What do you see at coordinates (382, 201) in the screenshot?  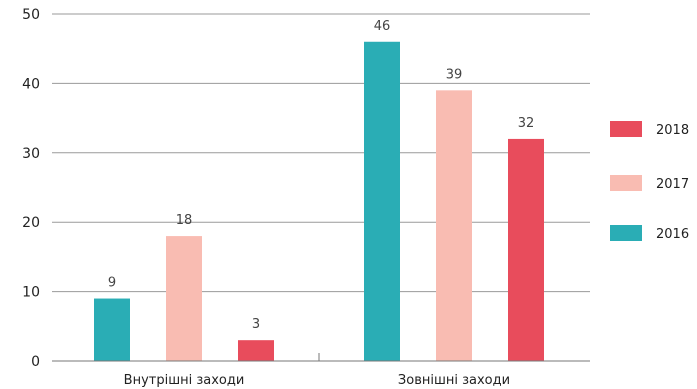 I see `bar-2016-external` at bounding box center [382, 201].